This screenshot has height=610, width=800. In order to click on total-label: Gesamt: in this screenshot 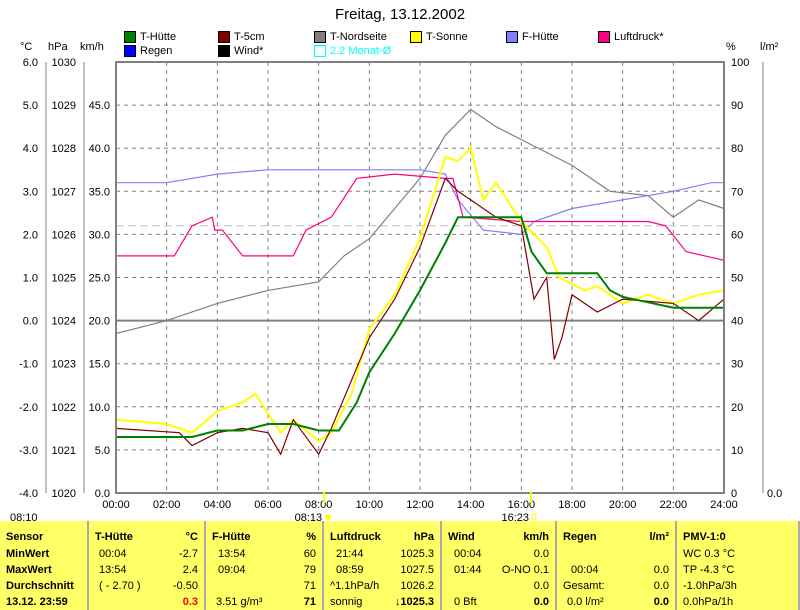, I will do `click(584, 586)`.